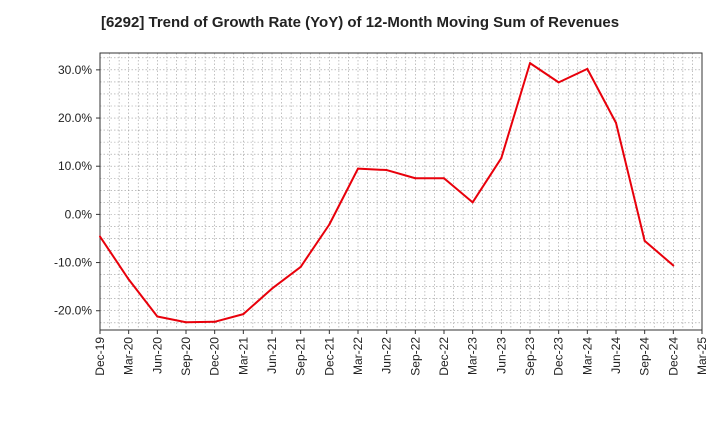 The width and height of the screenshot is (720, 440). I want to click on x-tick-label: Mar-20, so click(129, 356).